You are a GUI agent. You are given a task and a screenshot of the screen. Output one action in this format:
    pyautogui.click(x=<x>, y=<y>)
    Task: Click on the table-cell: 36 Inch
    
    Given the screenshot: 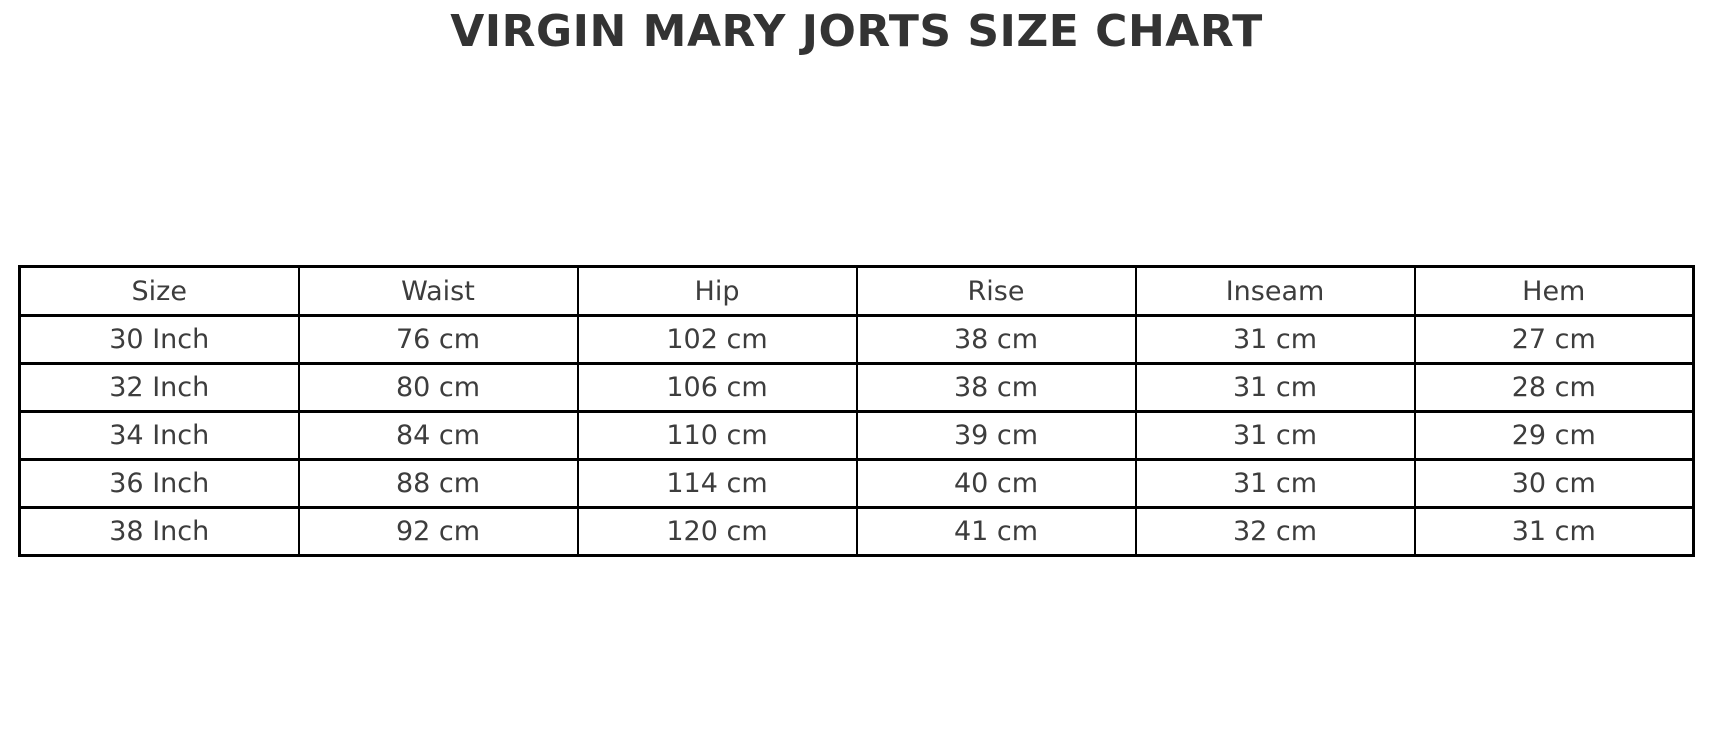 What is the action you would take?
    pyautogui.click(x=159, y=483)
    